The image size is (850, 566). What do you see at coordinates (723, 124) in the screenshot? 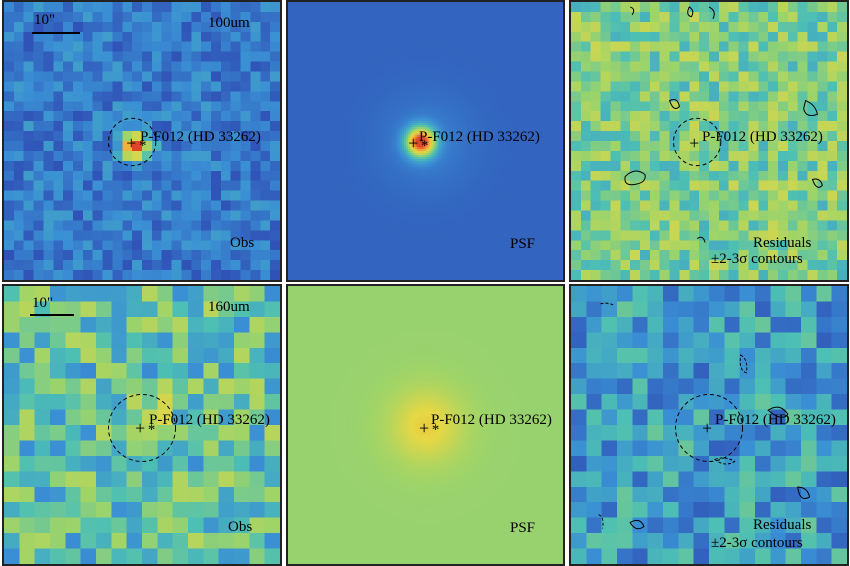
I see `res-100um-contours: +` at bounding box center [723, 124].